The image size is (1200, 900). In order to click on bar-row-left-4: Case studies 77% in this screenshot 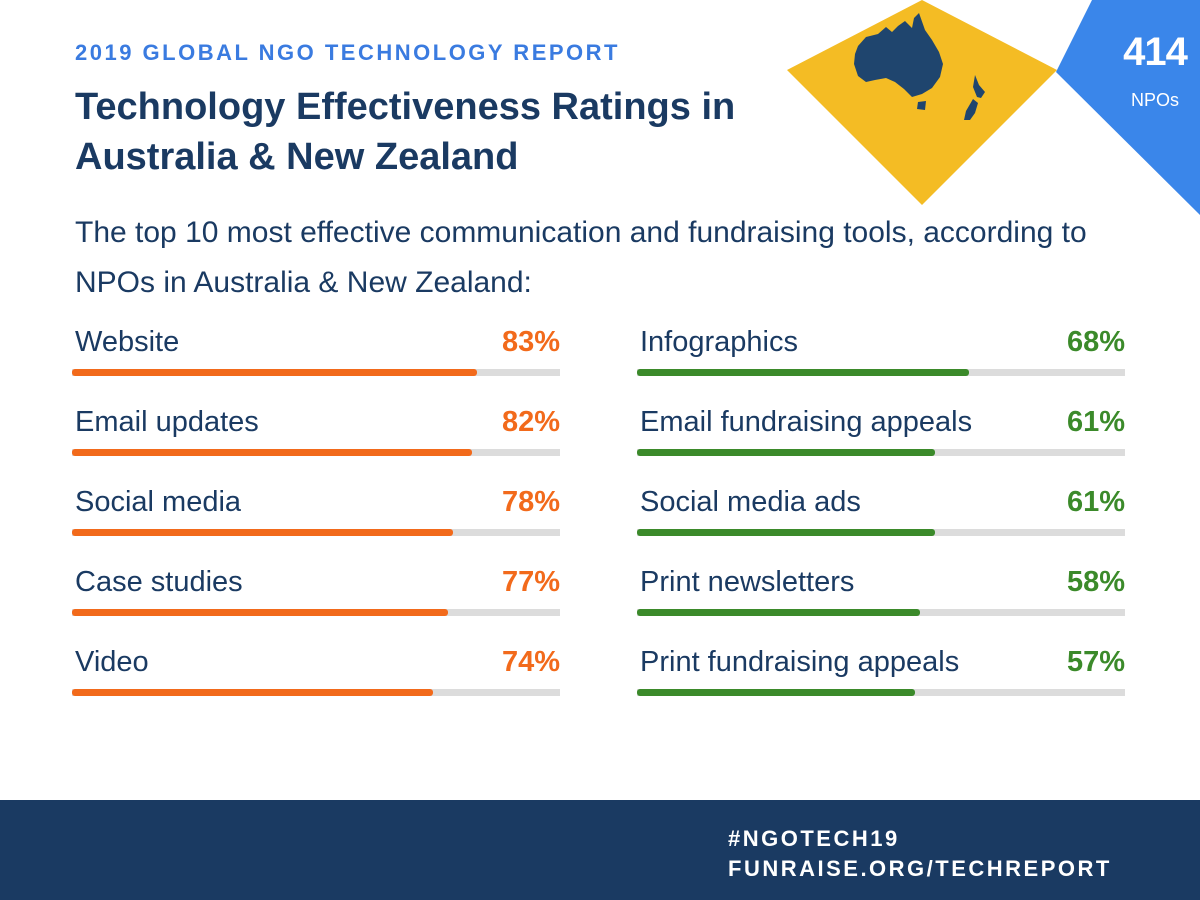, I will do `click(316, 596)`.